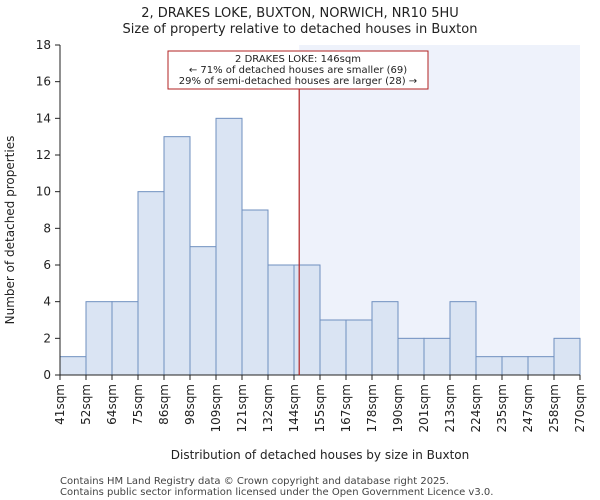  Describe the element at coordinates (528, 408) in the screenshot. I see `x-tick-label: 247sqm` at that location.